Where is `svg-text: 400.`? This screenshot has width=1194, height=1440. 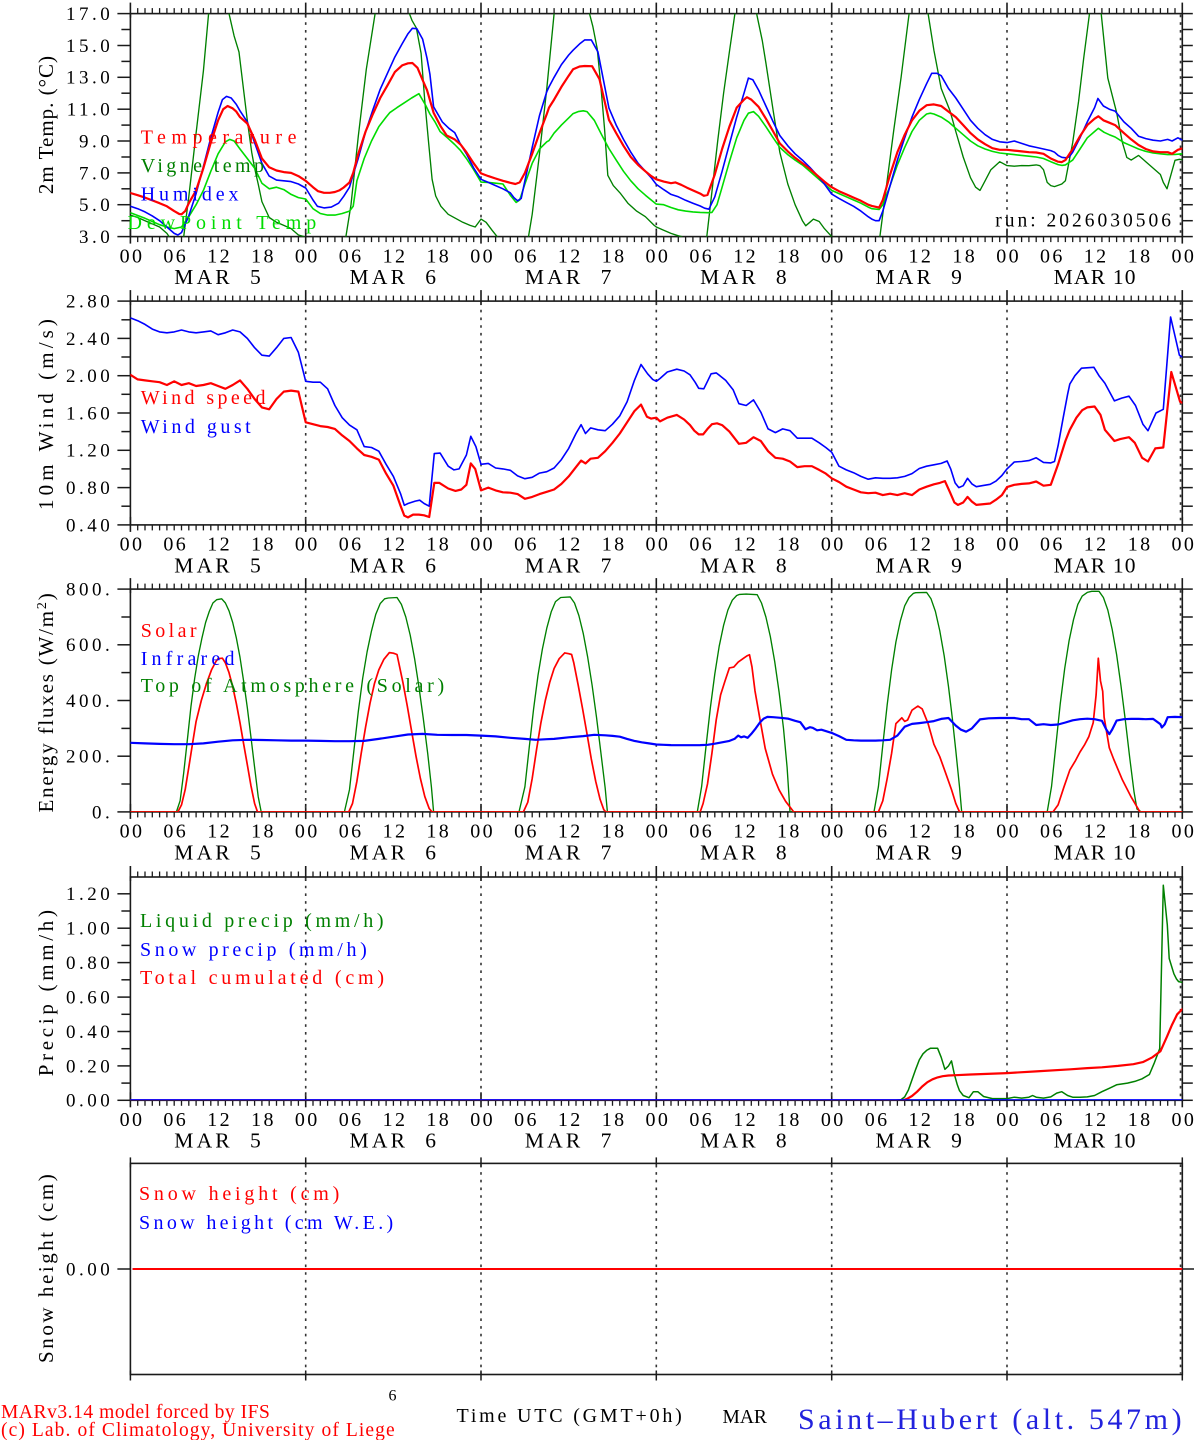
svg-text: 400. is located at coordinates (89, 701).